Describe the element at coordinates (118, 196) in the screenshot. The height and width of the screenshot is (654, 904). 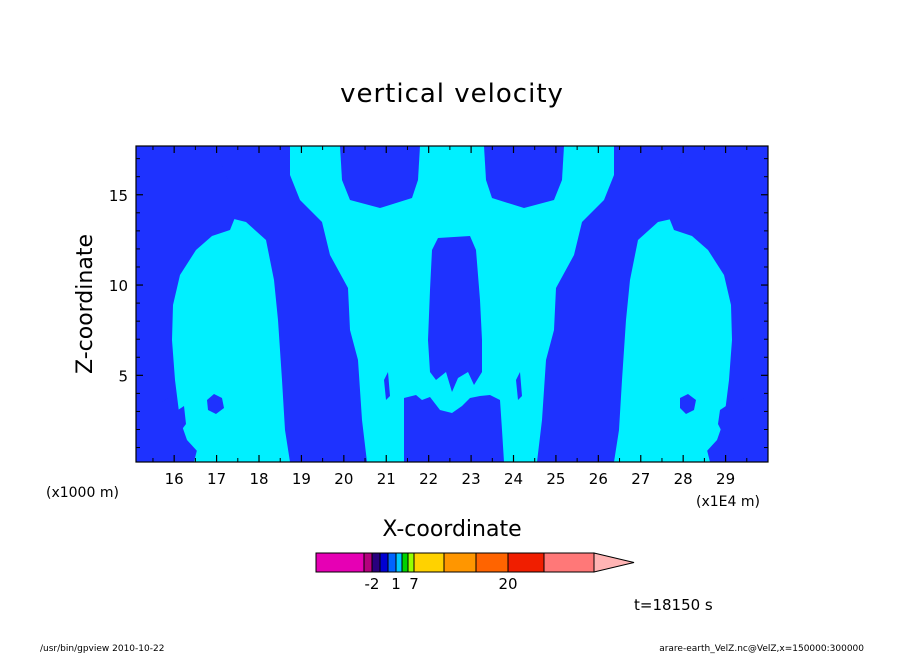
I see `y-tick-label: 15` at that location.